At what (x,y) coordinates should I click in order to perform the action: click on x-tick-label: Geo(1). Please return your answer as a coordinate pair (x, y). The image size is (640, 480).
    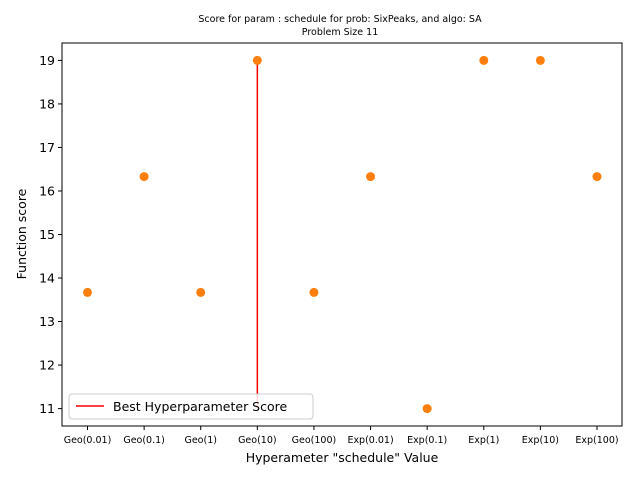
    Looking at the image, I should click on (200, 440).